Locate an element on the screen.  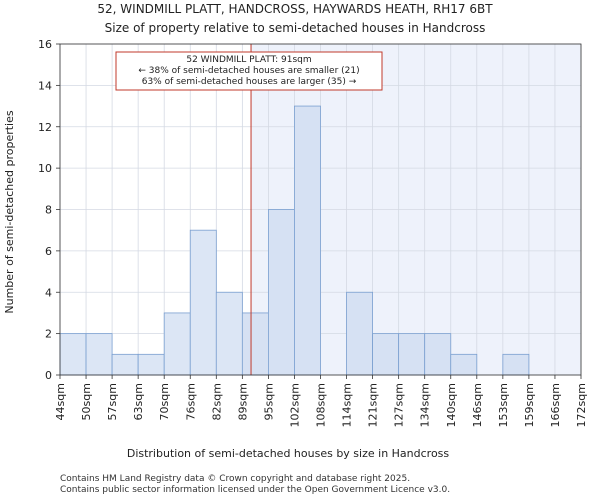
bar-127sqm is located at coordinates (412, 354).